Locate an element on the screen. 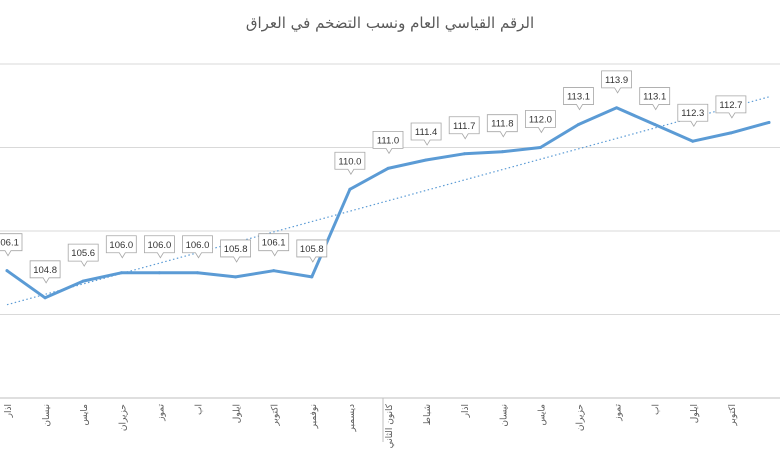 The image size is (780, 470). data-label: 111.7 is located at coordinates (464, 128).